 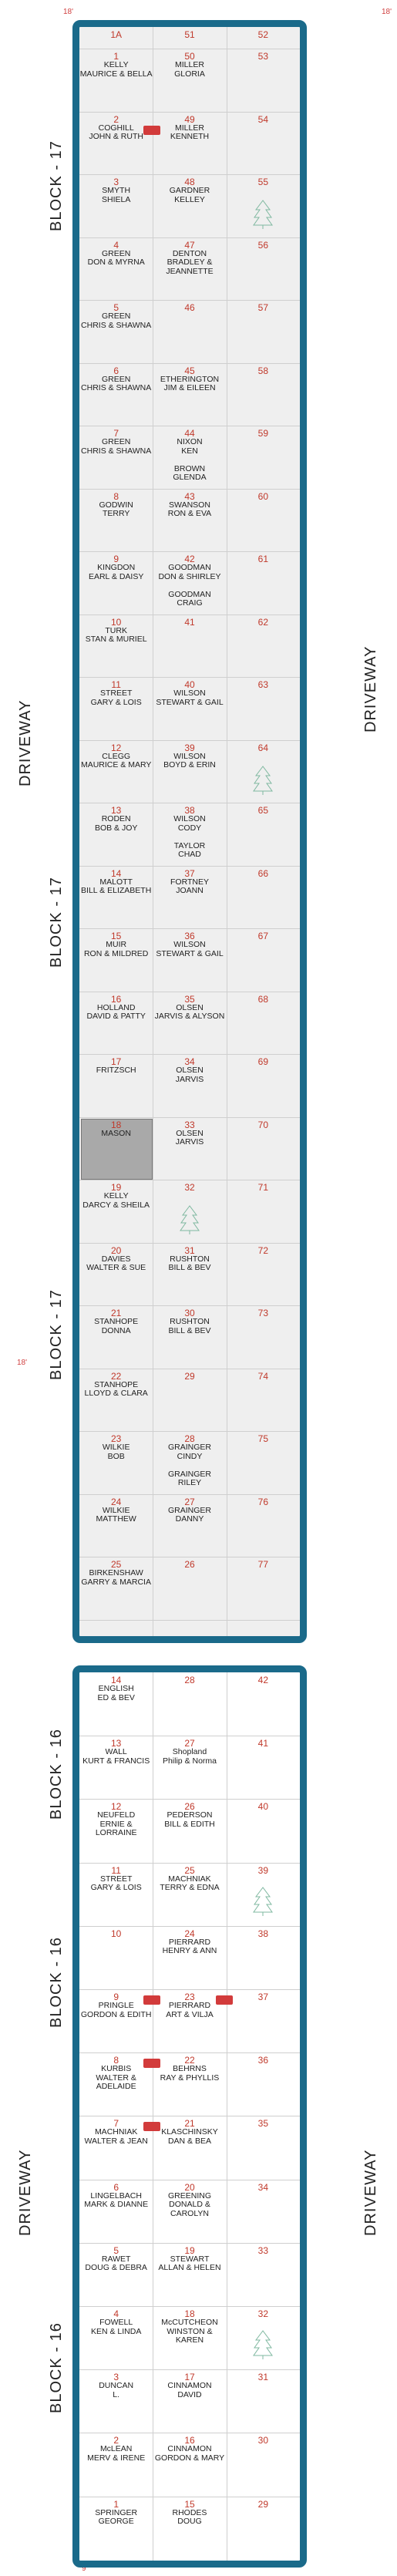 I want to click on plot-cell: 18 McCUTCHEON WINSTON & KAREN, so click(x=189, y=2337).